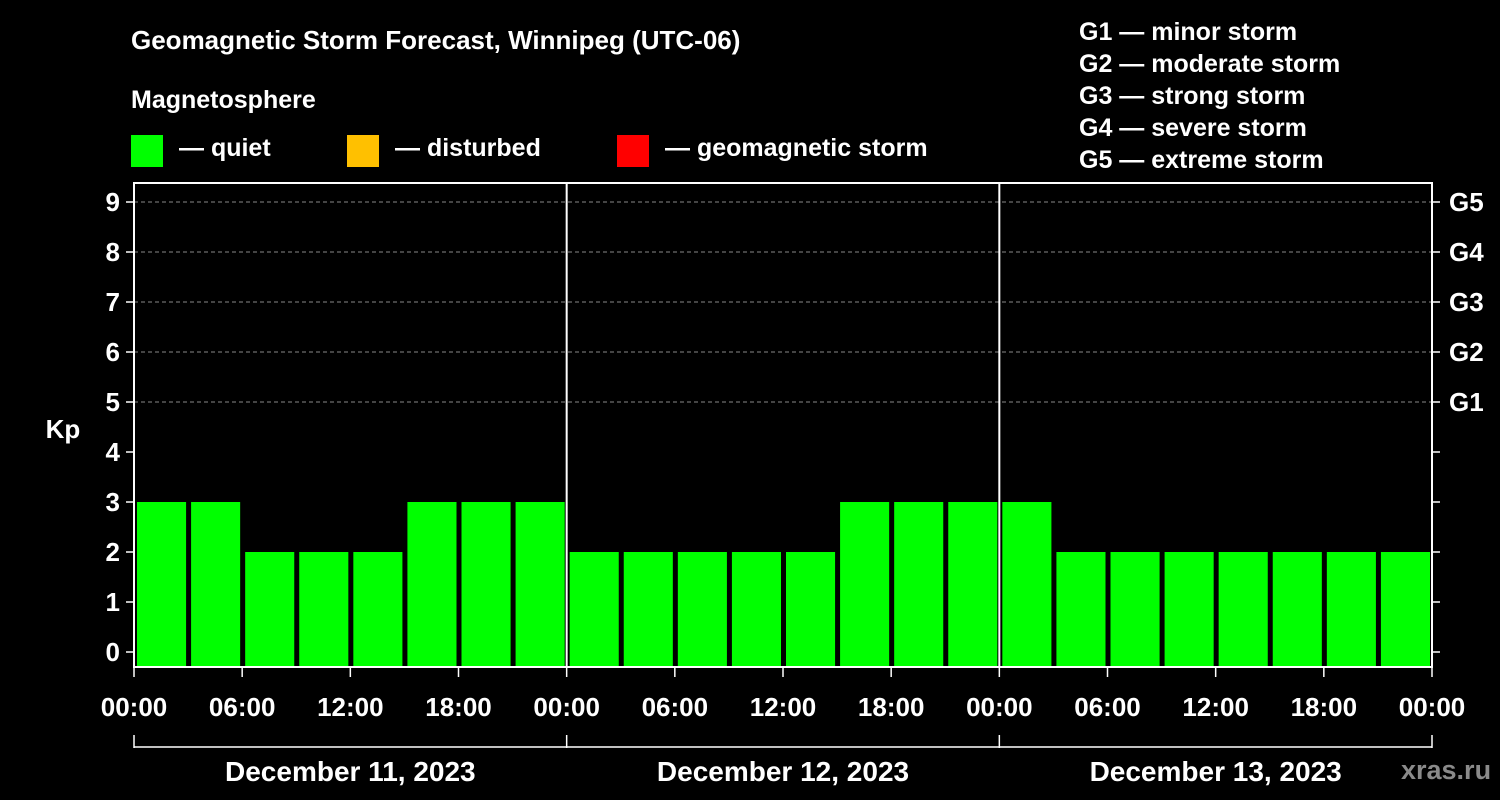 The image size is (1500, 800). I want to click on y-tick-label: 3, so click(113, 502).